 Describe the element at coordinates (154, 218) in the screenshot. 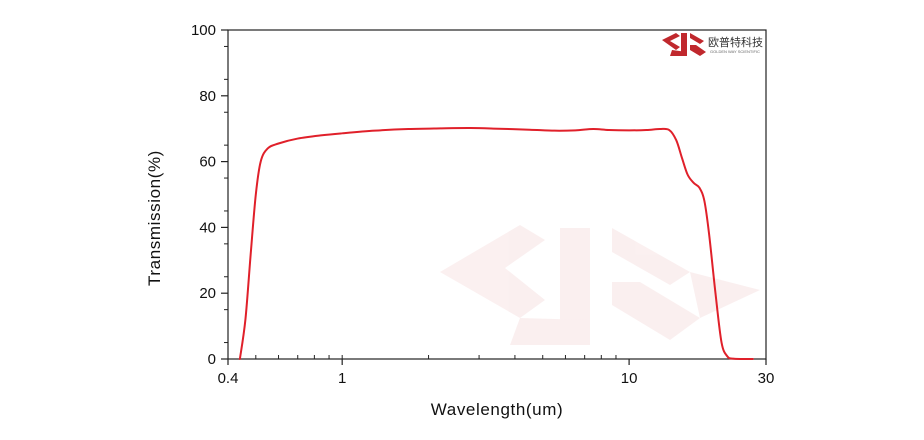

I see `y-axis-title: Transmission(%)` at that location.